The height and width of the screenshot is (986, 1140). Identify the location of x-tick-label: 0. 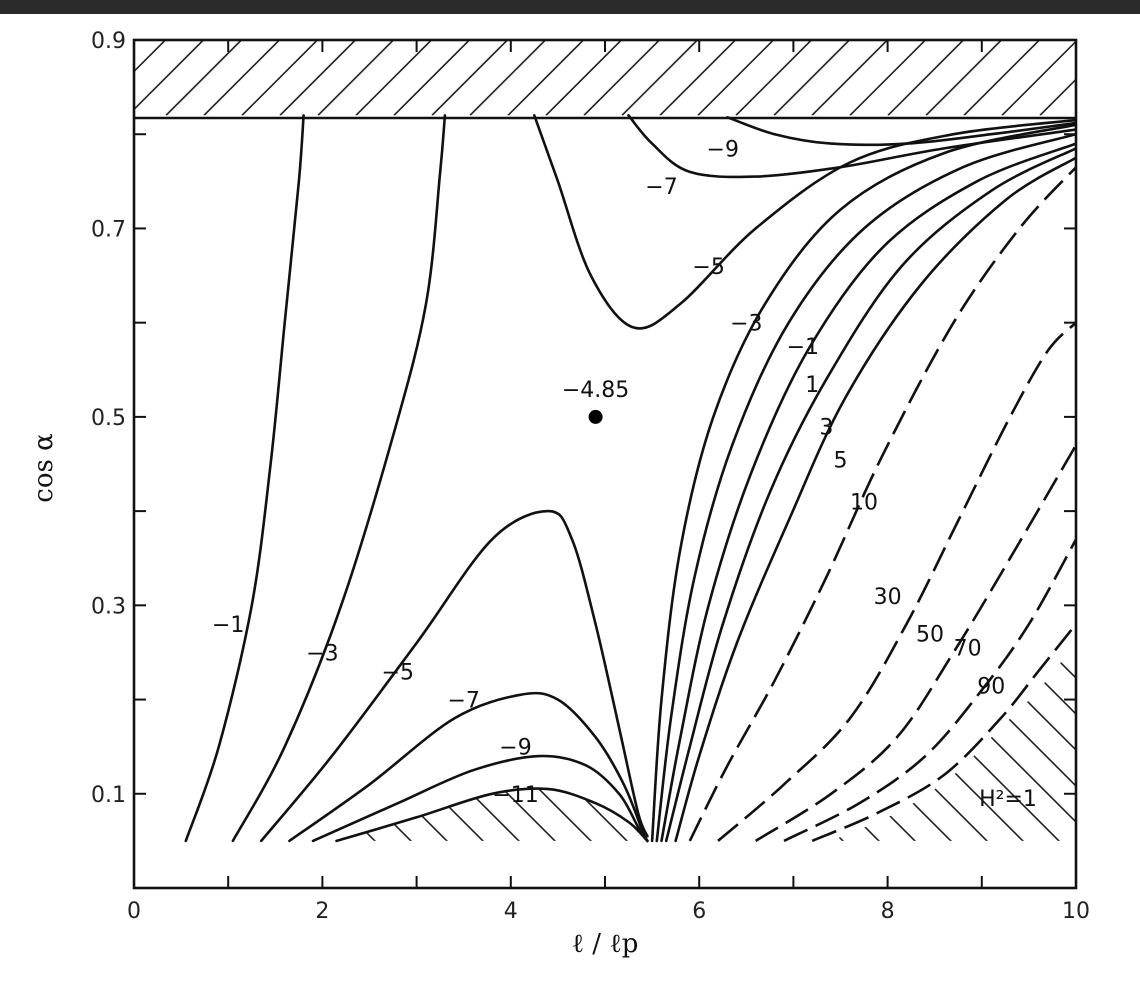
(134, 911).